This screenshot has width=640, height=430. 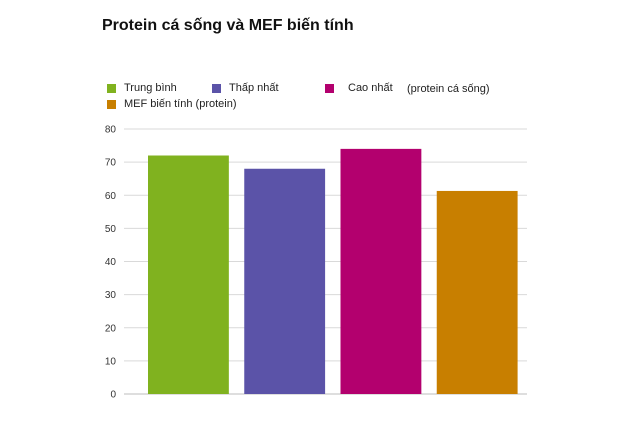 I want to click on y-tick-label: 20, so click(x=111, y=328).